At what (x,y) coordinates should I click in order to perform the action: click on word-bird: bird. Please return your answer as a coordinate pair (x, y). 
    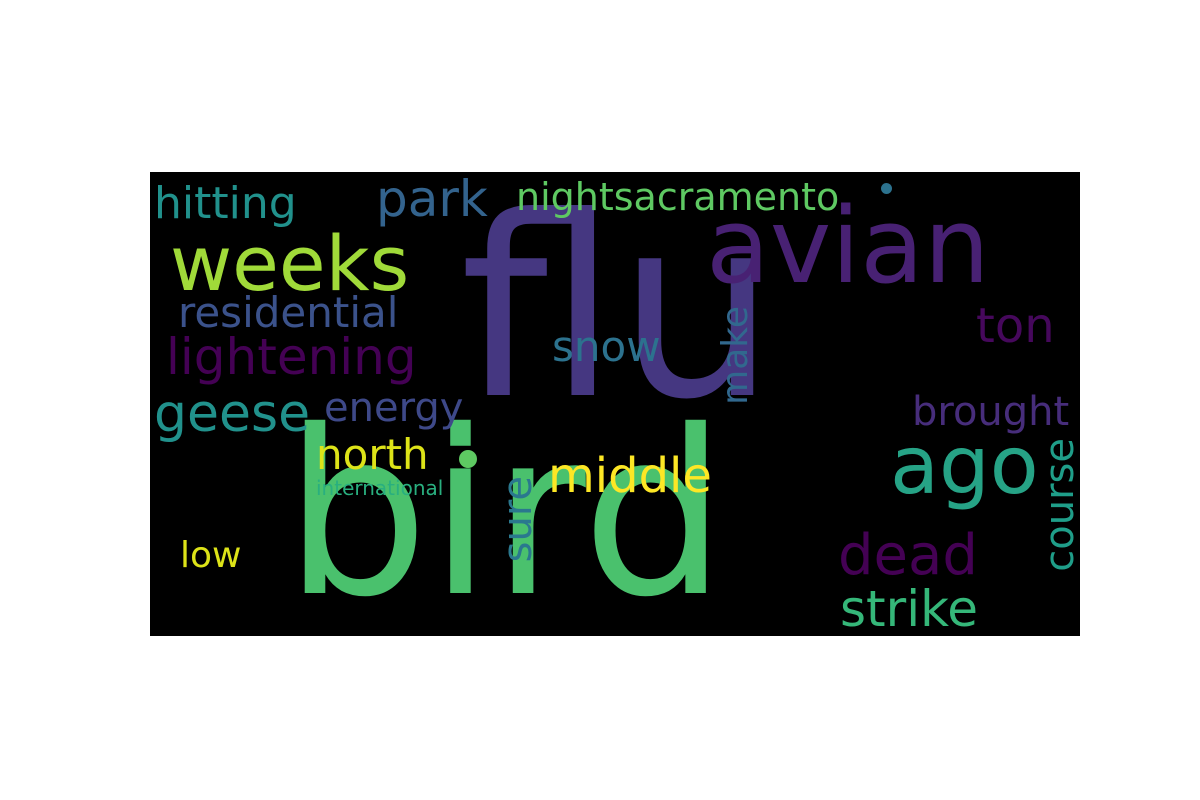
    Looking at the image, I should click on (505, 508).